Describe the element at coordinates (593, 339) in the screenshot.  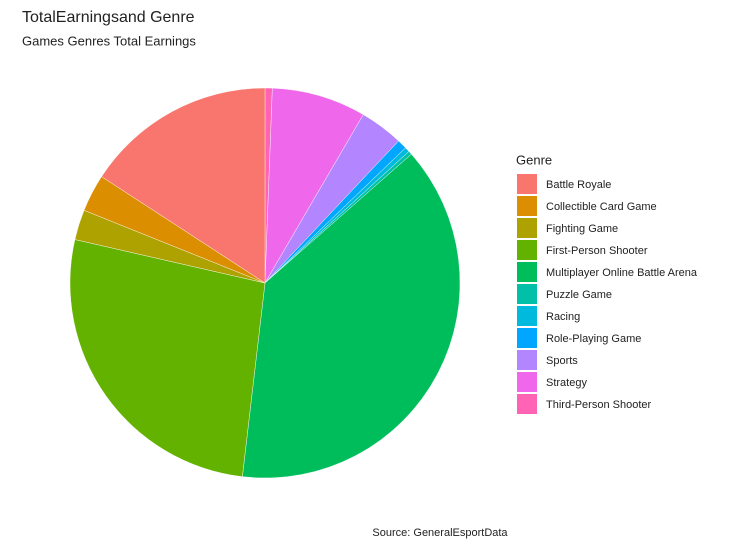
I see `legend-label: Role-Playing Game` at that location.